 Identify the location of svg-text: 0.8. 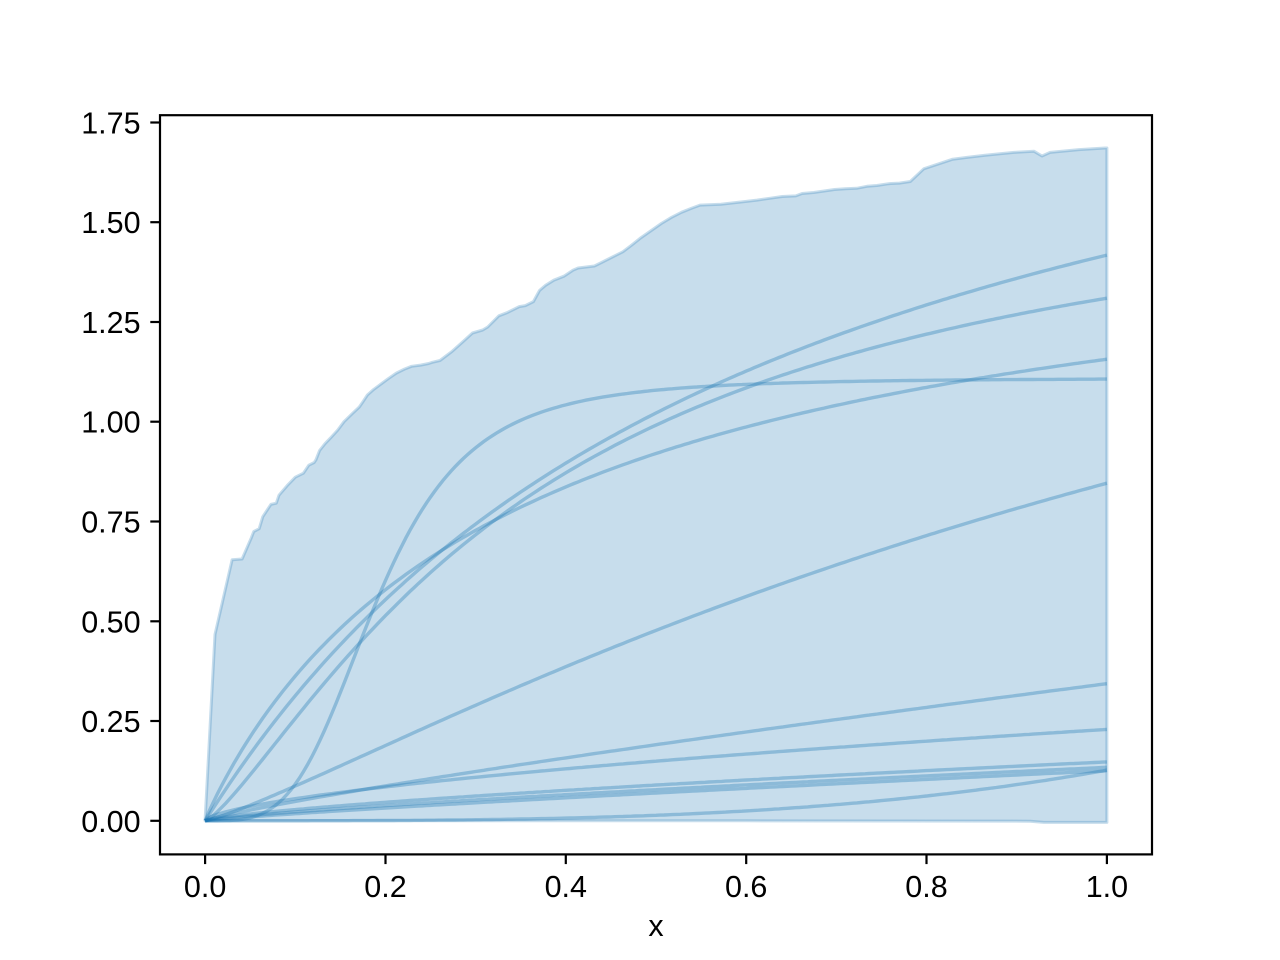
(926, 887).